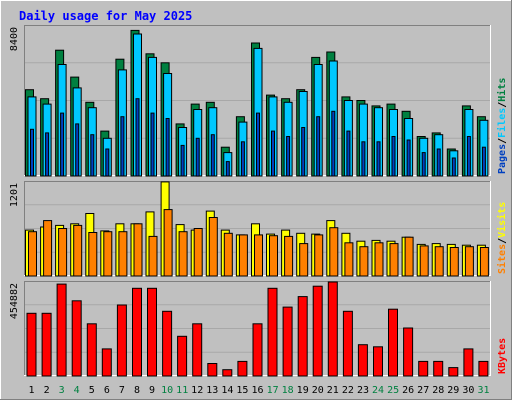 The image size is (512, 400). What do you see at coordinates (273, 390) in the screenshot?
I see `x-tick-label: 17` at bounding box center [273, 390].